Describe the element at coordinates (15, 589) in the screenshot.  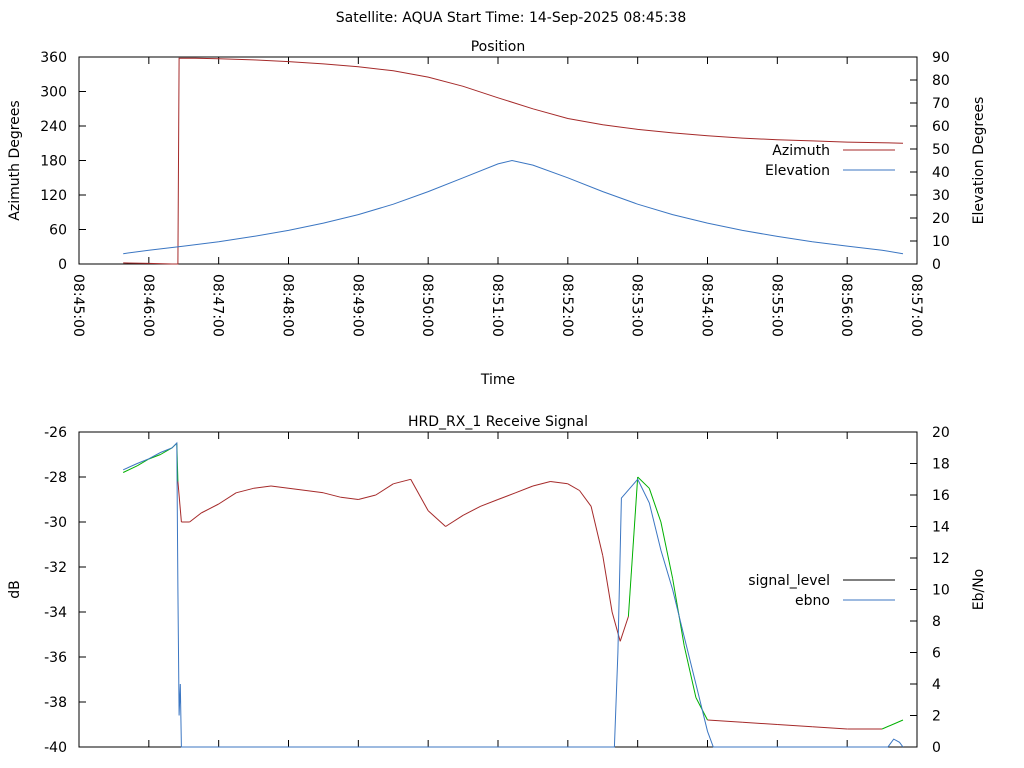
I see `y-axis-label: dB` at that location.